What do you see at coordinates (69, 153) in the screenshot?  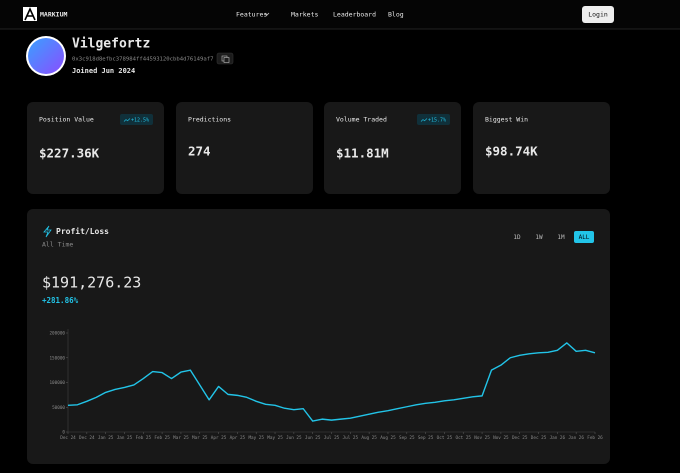 I see `stat-value: $227.36K` at bounding box center [69, 153].